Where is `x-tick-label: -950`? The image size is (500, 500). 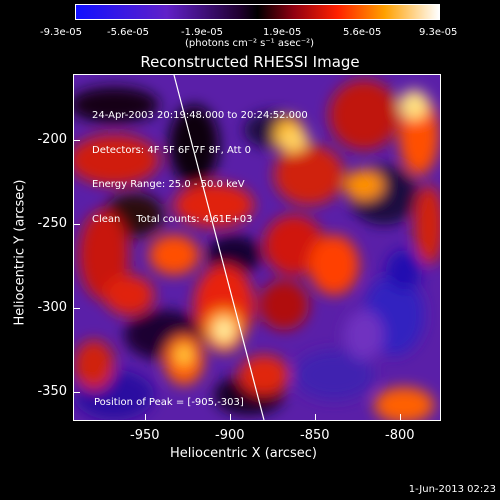 x-tick-label: -950 is located at coordinates (145, 435).